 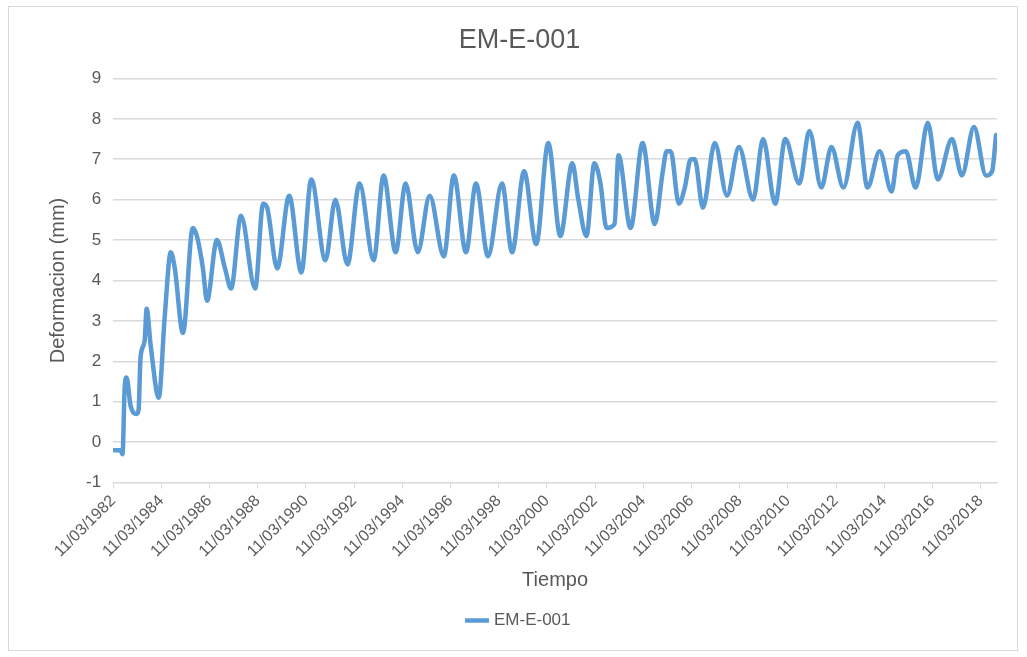 What do you see at coordinates (519, 38) in the screenshot?
I see `chart-title: EM-E-001` at bounding box center [519, 38].